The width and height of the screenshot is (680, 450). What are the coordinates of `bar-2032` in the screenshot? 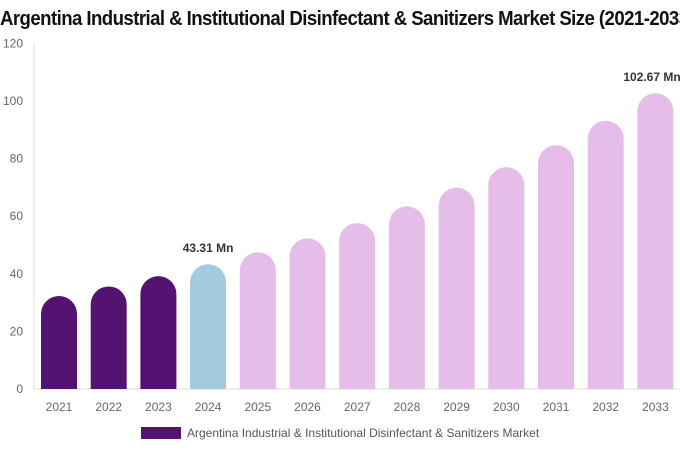 It's located at (605, 254).